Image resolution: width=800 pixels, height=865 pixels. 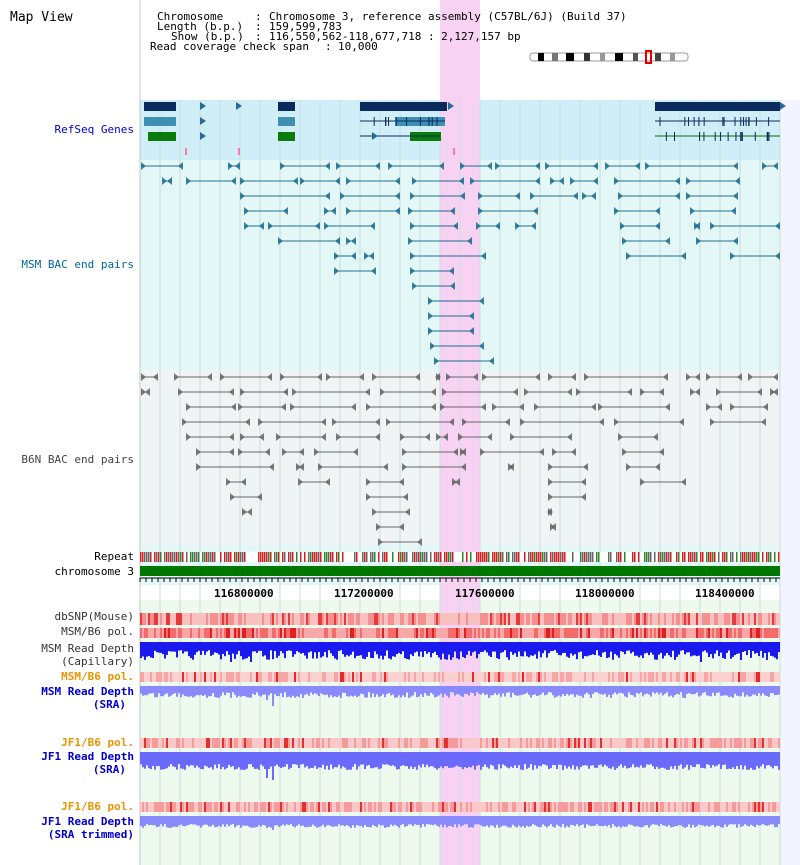 I want to click on ideogram-current-position, so click(x=648, y=57).